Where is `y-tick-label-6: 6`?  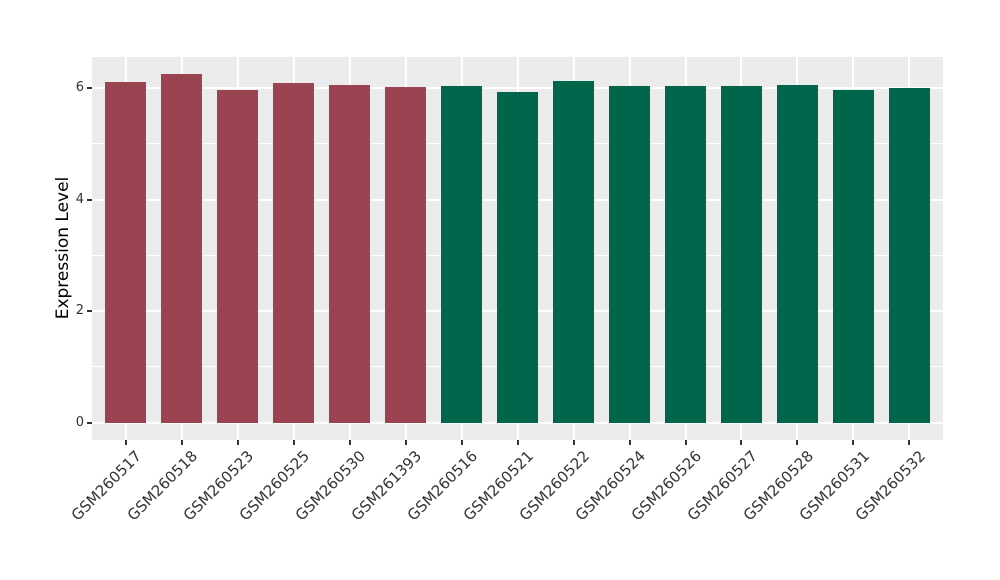
y-tick-label-6: 6 is located at coordinates (79, 87).